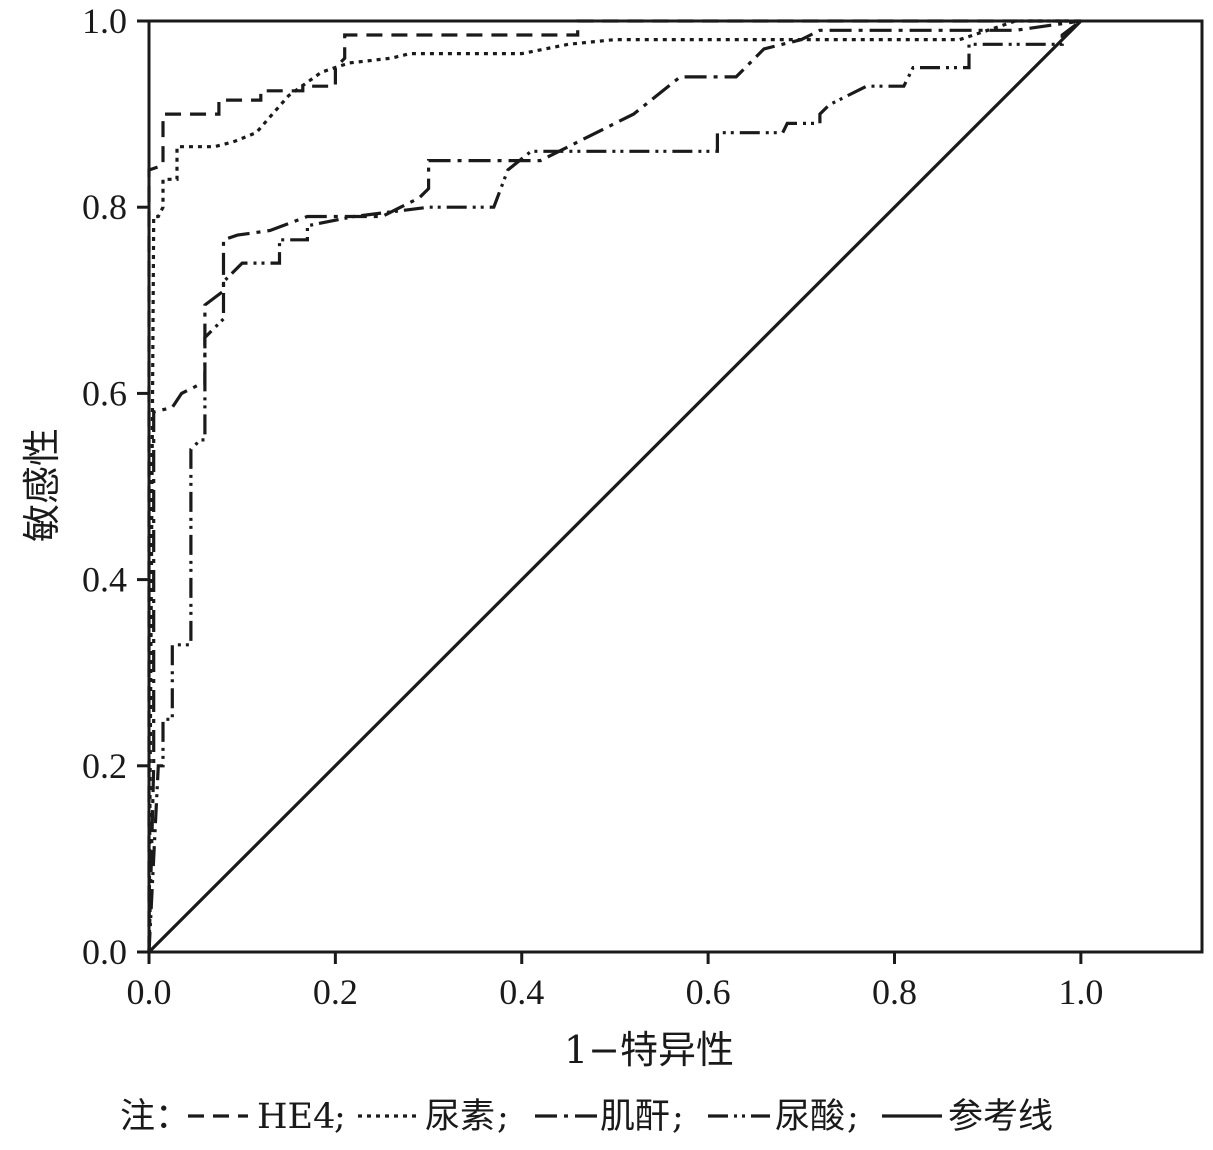  What do you see at coordinates (104, 207) in the screenshot?
I see `y-tick-label: 0.8` at bounding box center [104, 207].